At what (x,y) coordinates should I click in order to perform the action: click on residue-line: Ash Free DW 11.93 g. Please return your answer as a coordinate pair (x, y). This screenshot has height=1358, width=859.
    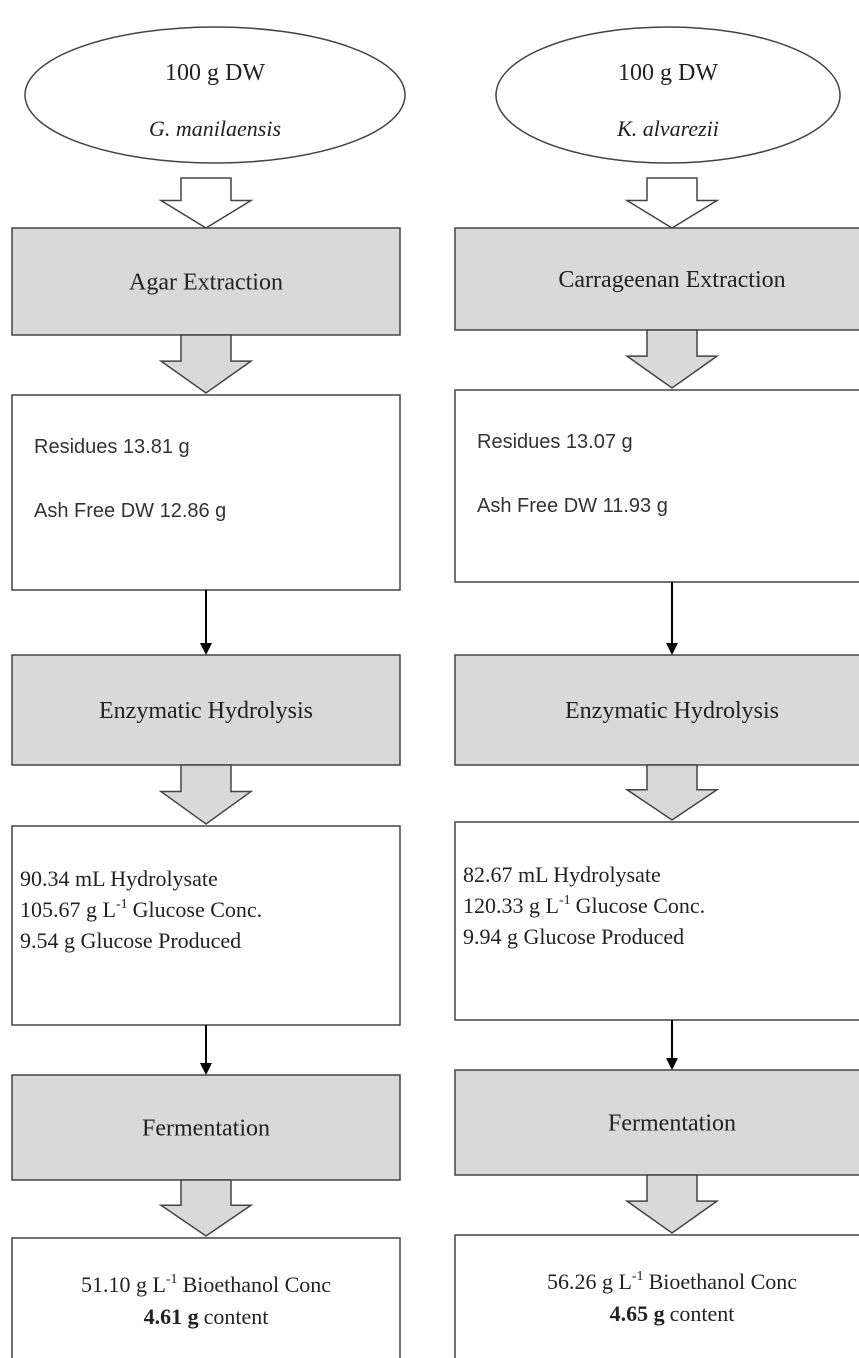
    Looking at the image, I should click on (572, 506).